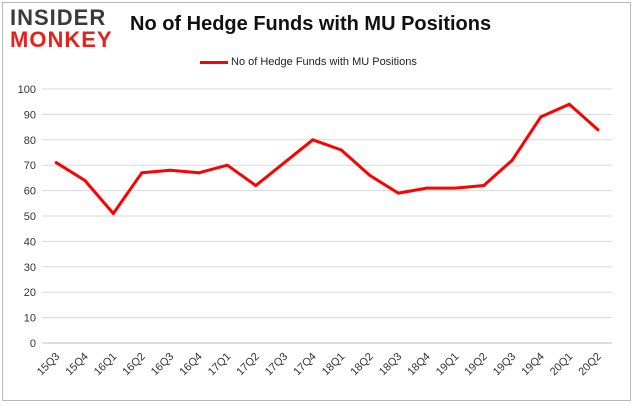 The height and width of the screenshot is (405, 635). What do you see at coordinates (533, 365) in the screenshot?
I see `x-tick-label: 19Q4` at bounding box center [533, 365].